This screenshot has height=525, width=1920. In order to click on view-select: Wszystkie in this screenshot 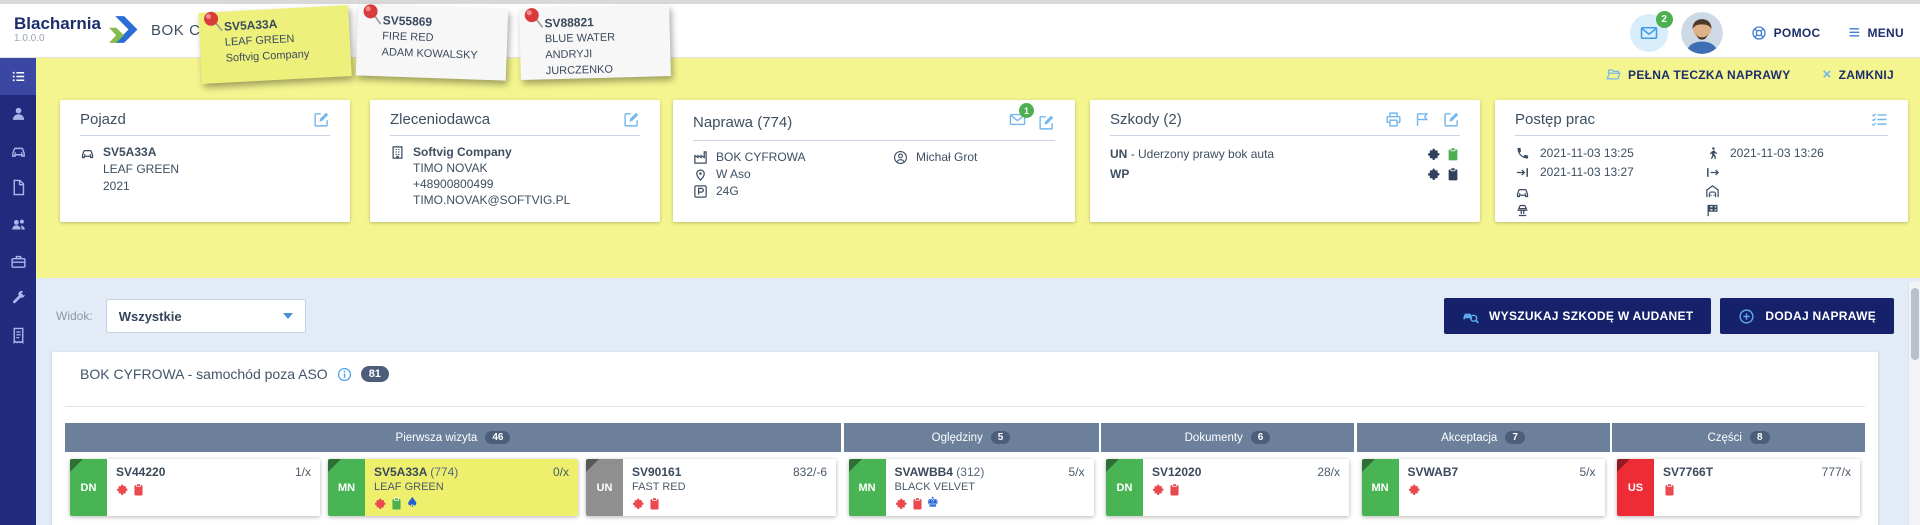, I will do `click(205, 316)`.